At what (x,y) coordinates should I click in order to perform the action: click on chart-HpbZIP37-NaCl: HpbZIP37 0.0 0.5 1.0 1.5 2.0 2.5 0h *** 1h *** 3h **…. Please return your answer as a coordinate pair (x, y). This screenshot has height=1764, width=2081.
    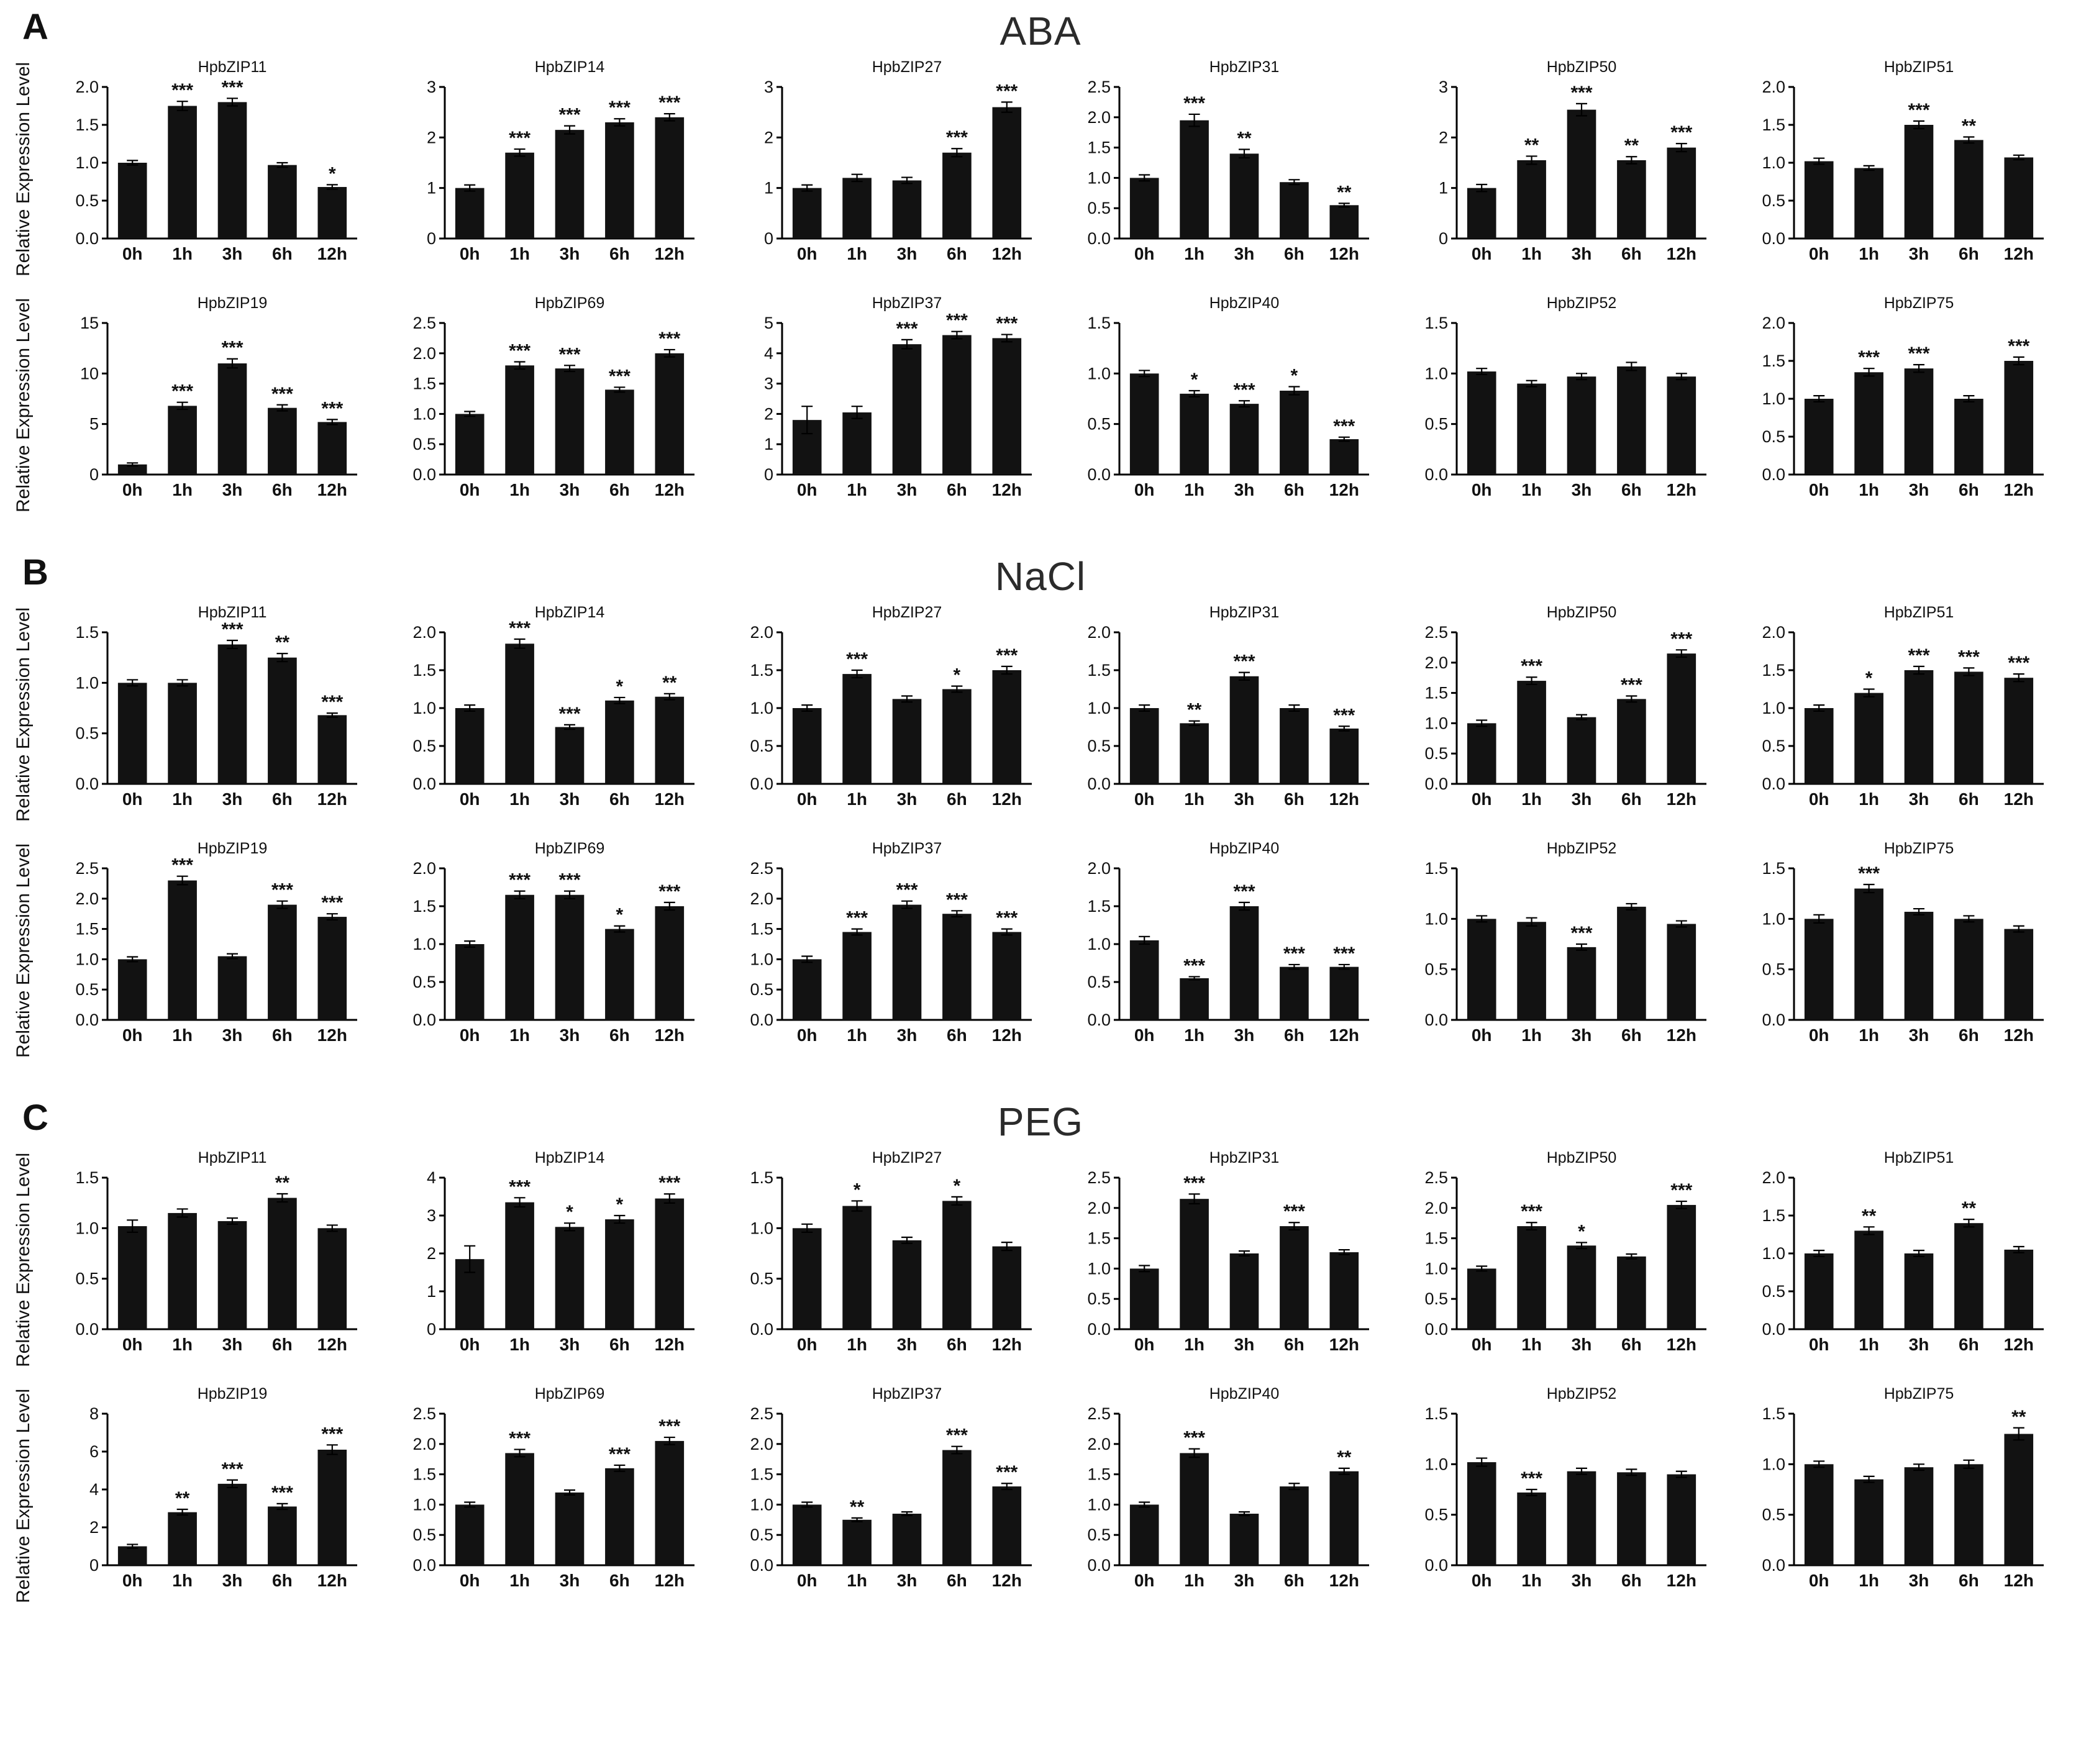
    Looking at the image, I should click on (881, 950).